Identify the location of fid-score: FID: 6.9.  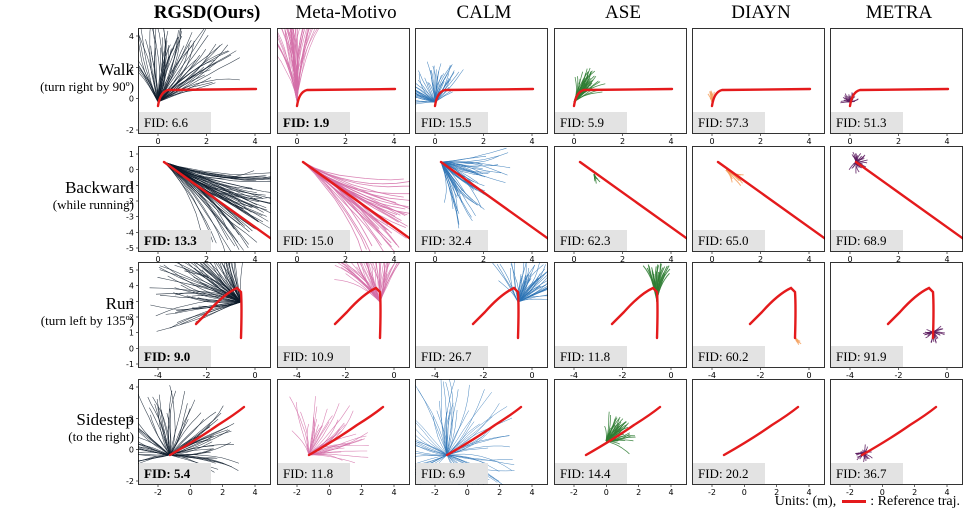
(443, 473).